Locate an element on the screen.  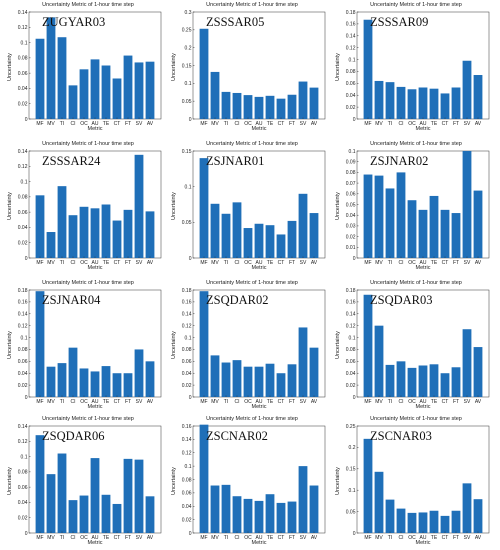
station-label: ZSSSAR24 is located at coordinates (71, 161).